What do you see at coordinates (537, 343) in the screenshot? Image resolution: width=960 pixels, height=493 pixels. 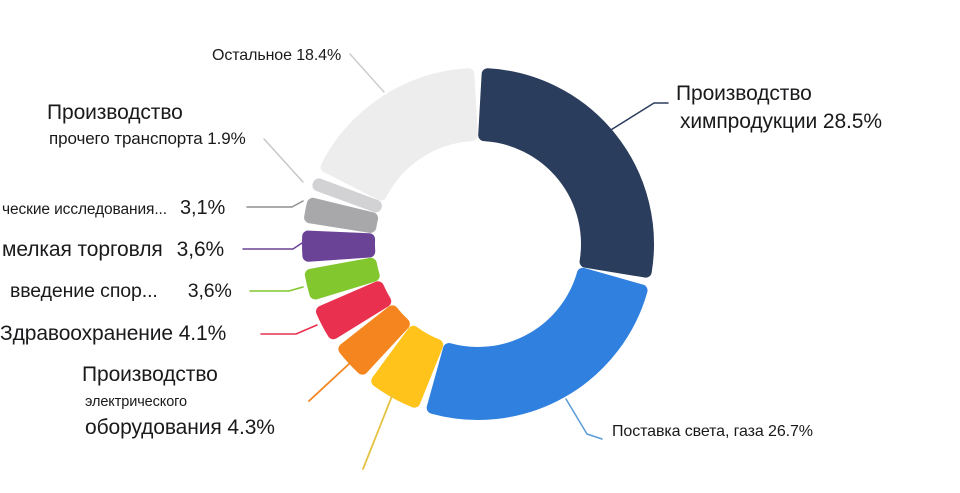 I see `donut-segment-power` at bounding box center [537, 343].